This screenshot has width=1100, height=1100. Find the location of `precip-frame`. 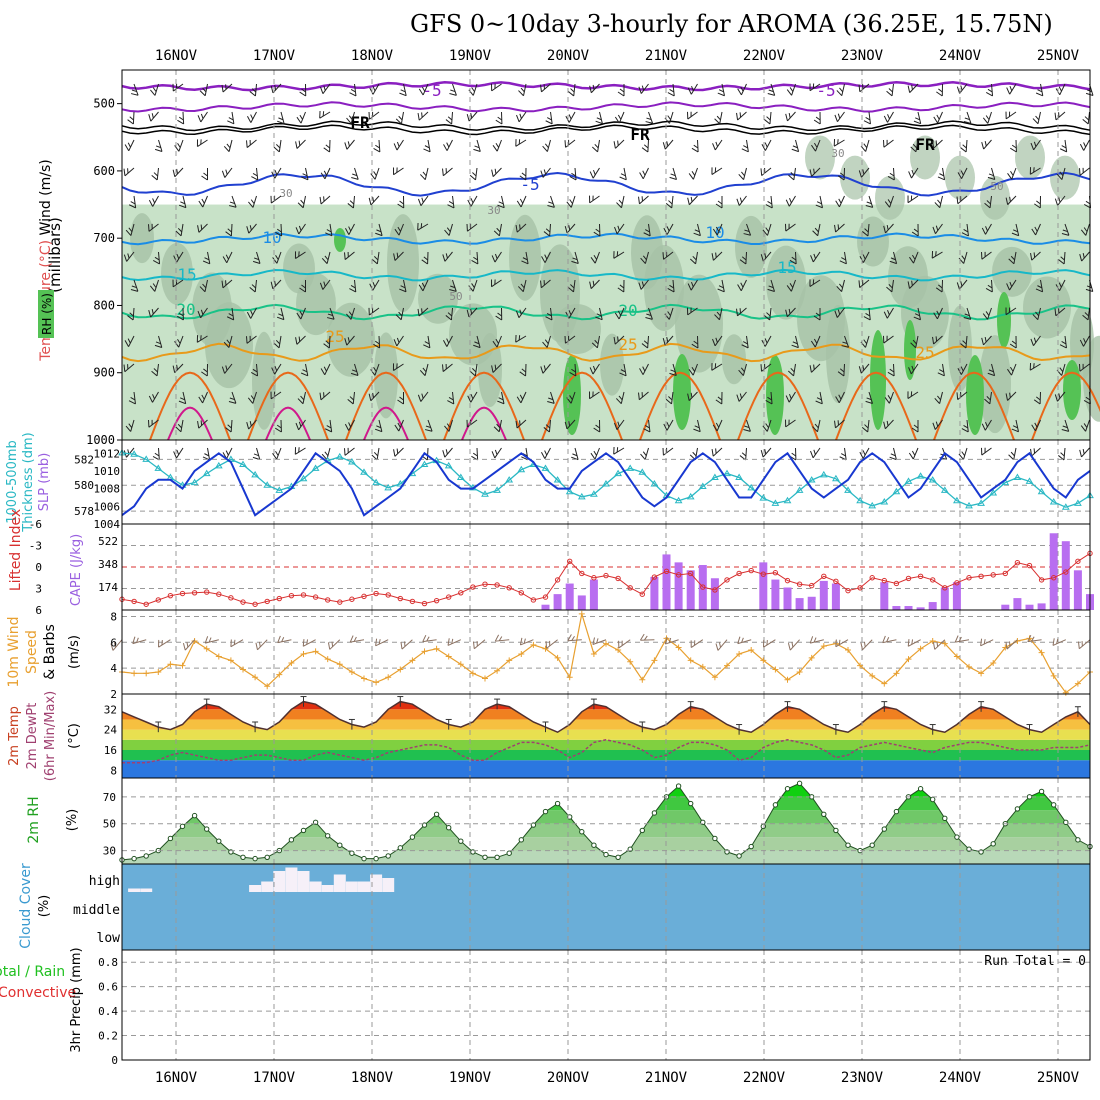

precip-frame is located at coordinates (606, 1005).